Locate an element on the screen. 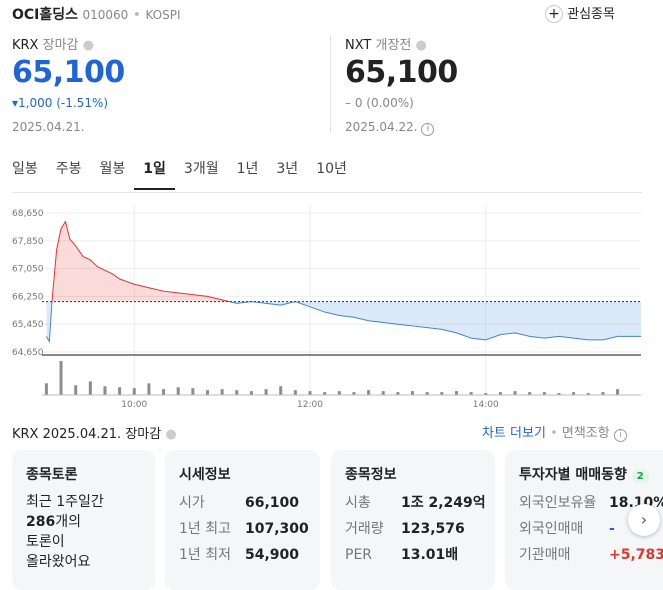  y-tick-label: 64,650 is located at coordinates (28, 353).